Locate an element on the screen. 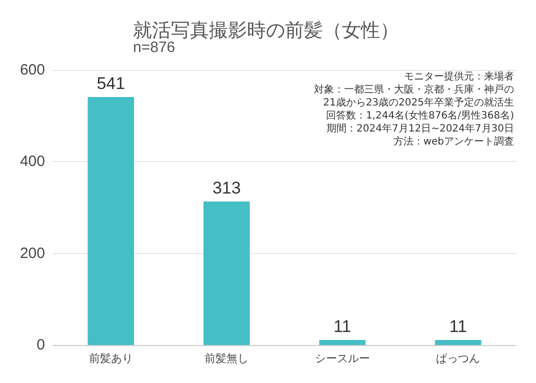  x-tick-label: ぱっつん is located at coordinates (458, 358).